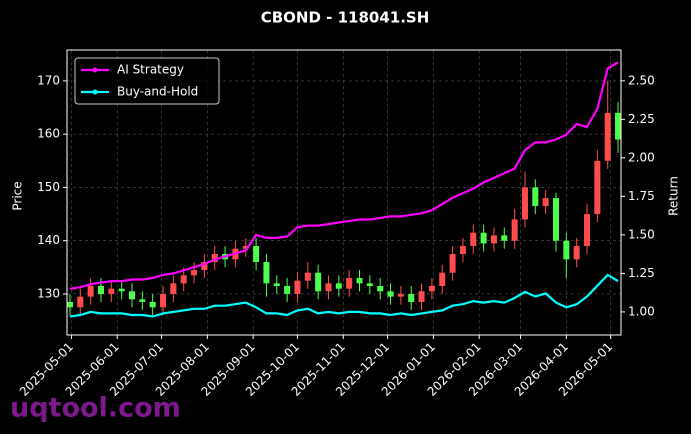  Describe the element at coordinates (641, 119) in the screenshot. I see `y2-tick-label: 2.25` at that location.